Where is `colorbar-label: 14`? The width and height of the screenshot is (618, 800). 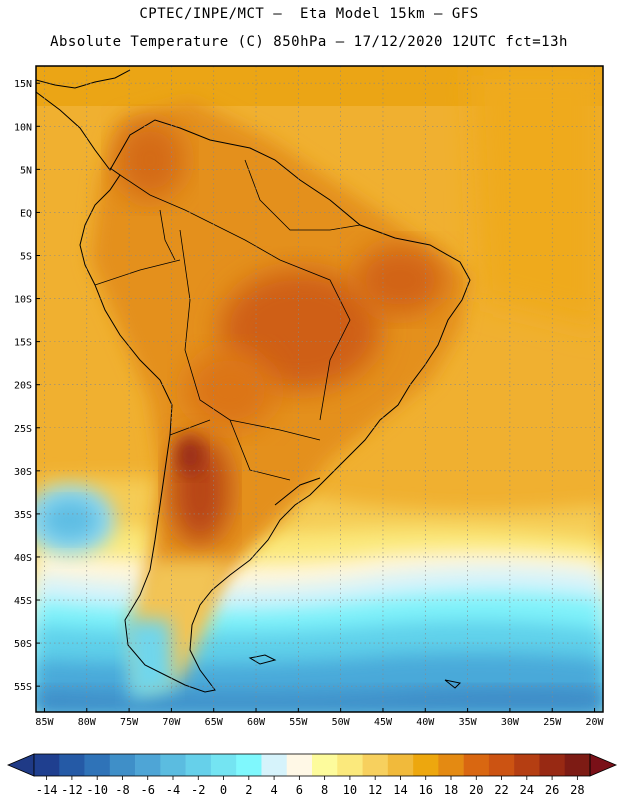
colorbar-label: 14 is located at coordinates (400, 790).